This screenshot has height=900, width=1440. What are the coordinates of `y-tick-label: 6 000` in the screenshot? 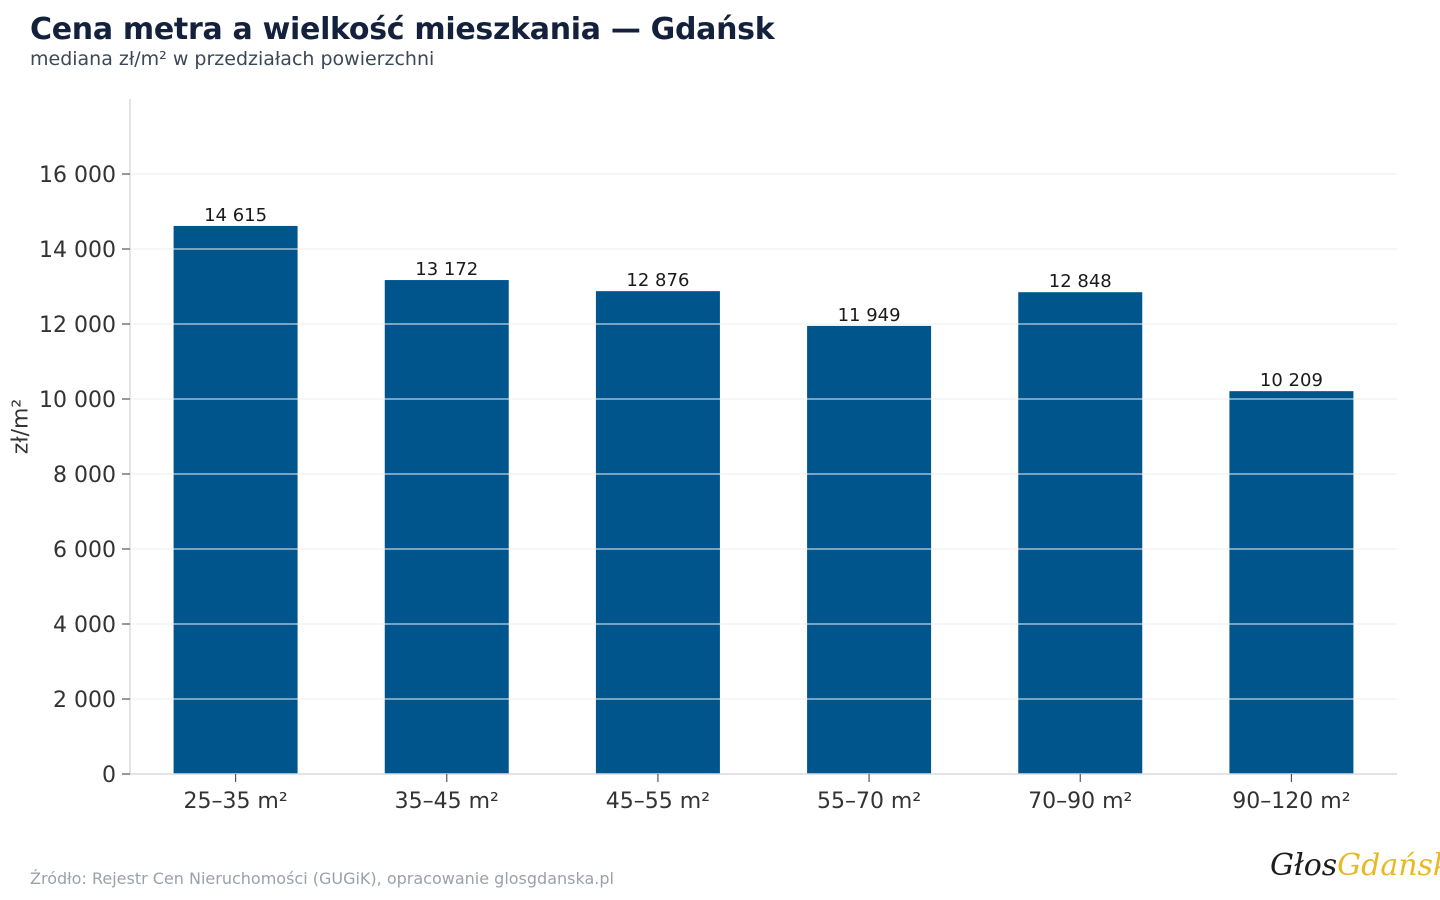 It's located at (84, 550).